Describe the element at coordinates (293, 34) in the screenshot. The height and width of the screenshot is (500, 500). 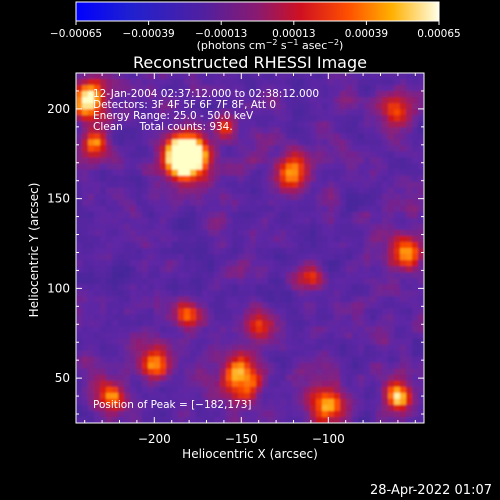
I see `colorbar-tick-label: 0.00013` at that location.